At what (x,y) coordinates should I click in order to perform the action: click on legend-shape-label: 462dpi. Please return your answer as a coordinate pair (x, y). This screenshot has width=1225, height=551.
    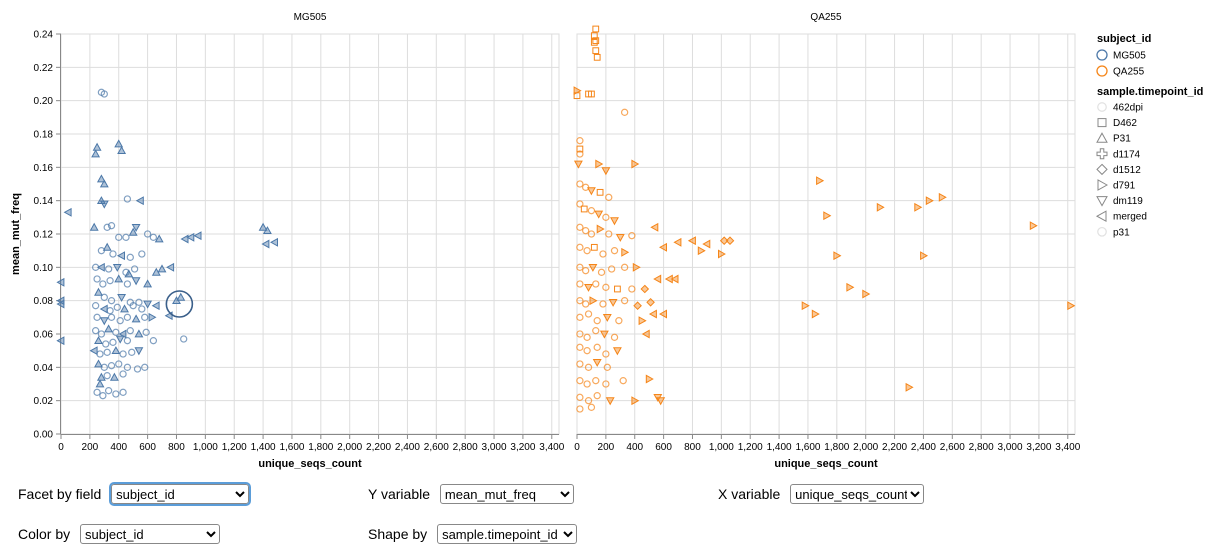
    Looking at the image, I should click on (1128, 108).